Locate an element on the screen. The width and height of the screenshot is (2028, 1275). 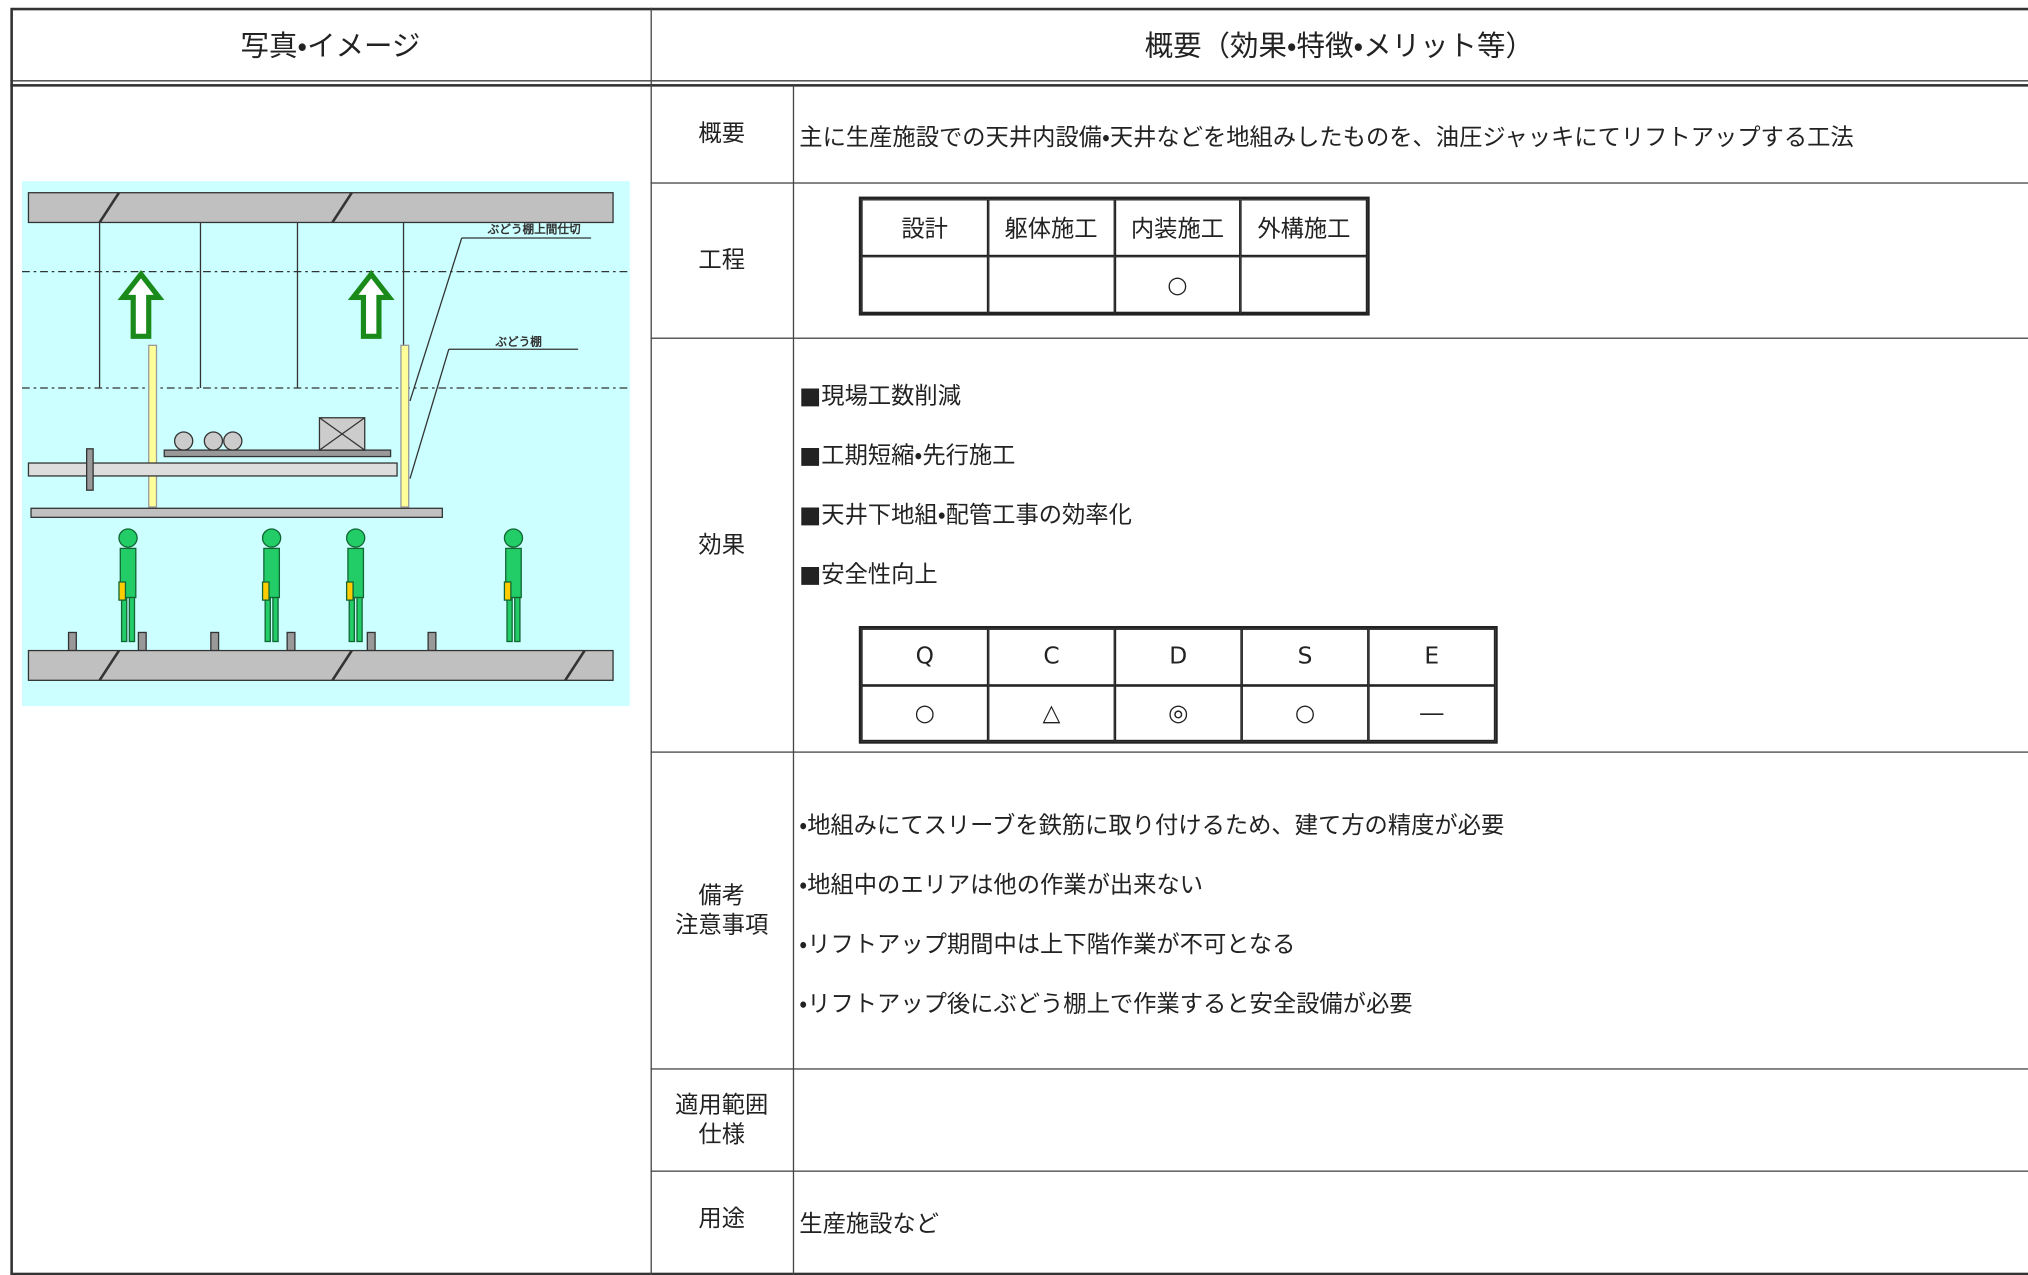
image-label: ぶどう棚 is located at coordinates (518, 341).